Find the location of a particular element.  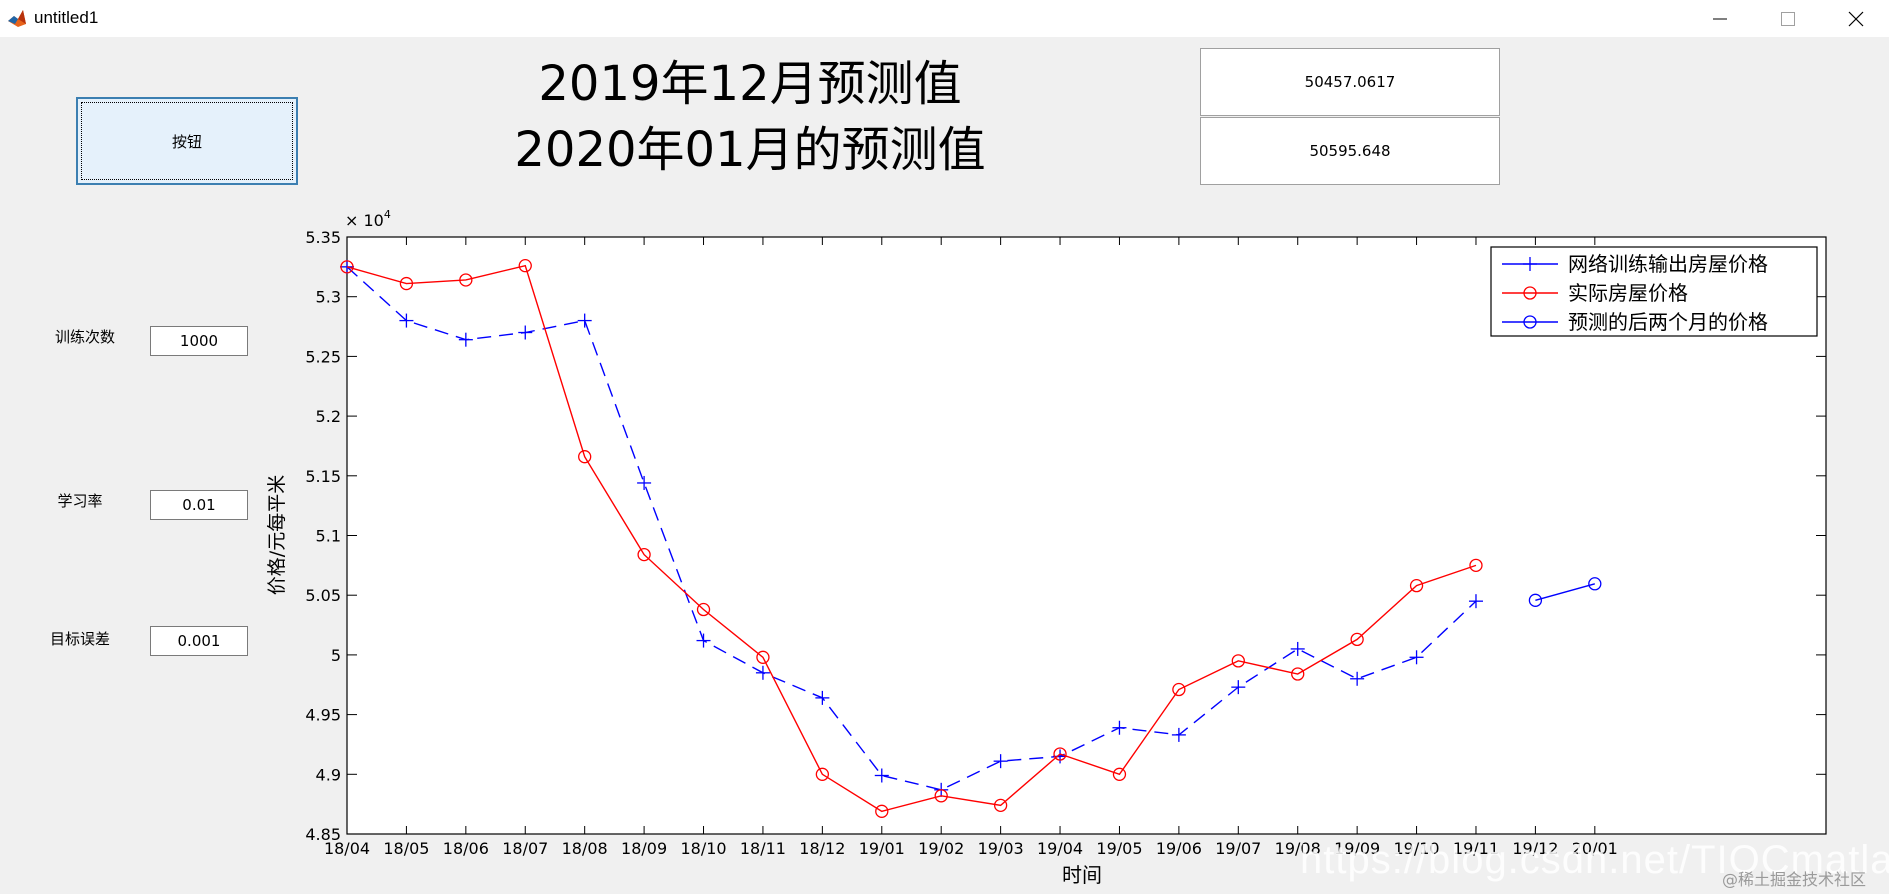

run-button: 按钮 is located at coordinates (187, 141).